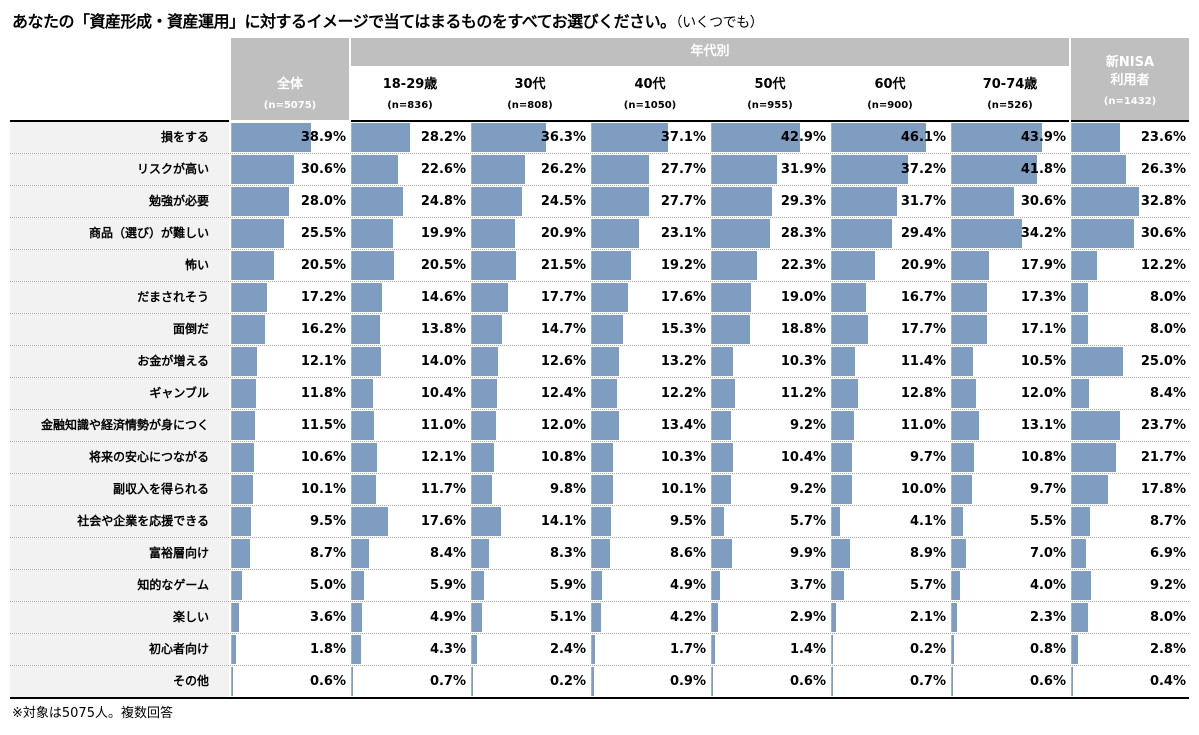 The width and height of the screenshot is (1199, 735). What do you see at coordinates (1043, 201) in the screenshot?
I see `value-label: 30.6%` at bounding box center [1043, 201].